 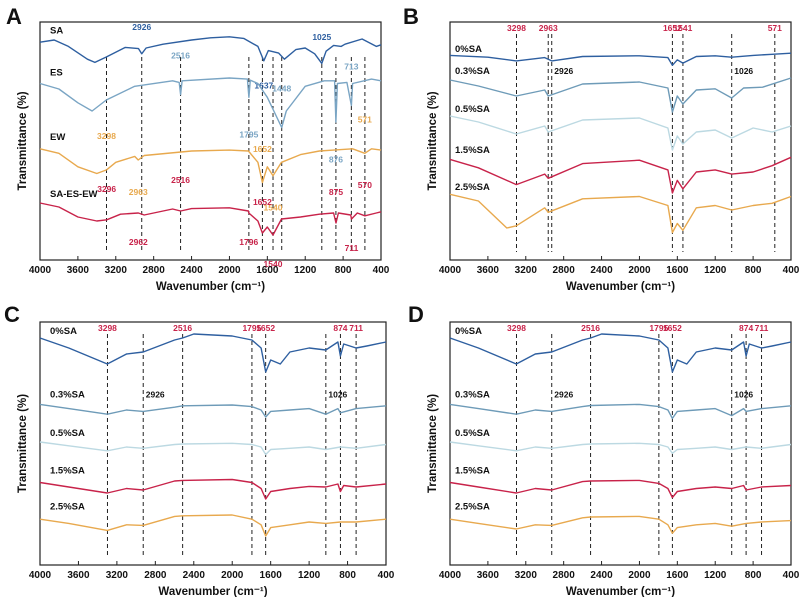 What do you see at coordinates (548, 28) in the screenshot?
I see `peak-top-label: 2963` at bounding box center [548, 28].